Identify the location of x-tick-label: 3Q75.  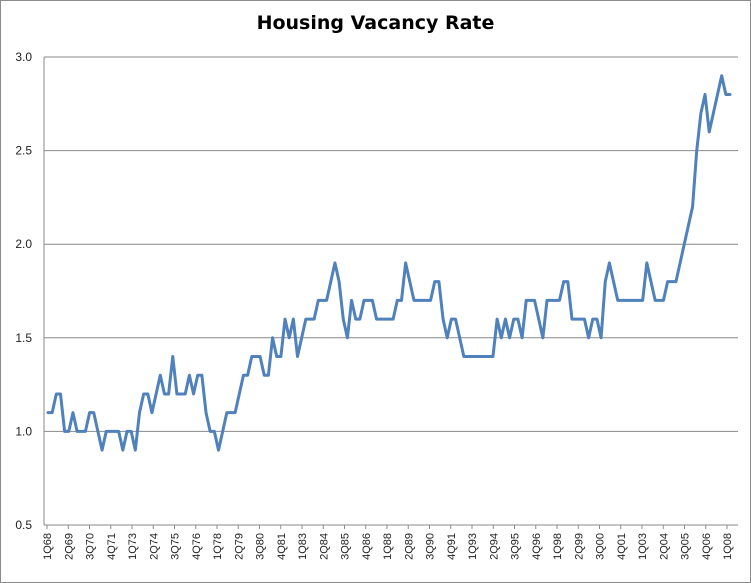
(176, 546).